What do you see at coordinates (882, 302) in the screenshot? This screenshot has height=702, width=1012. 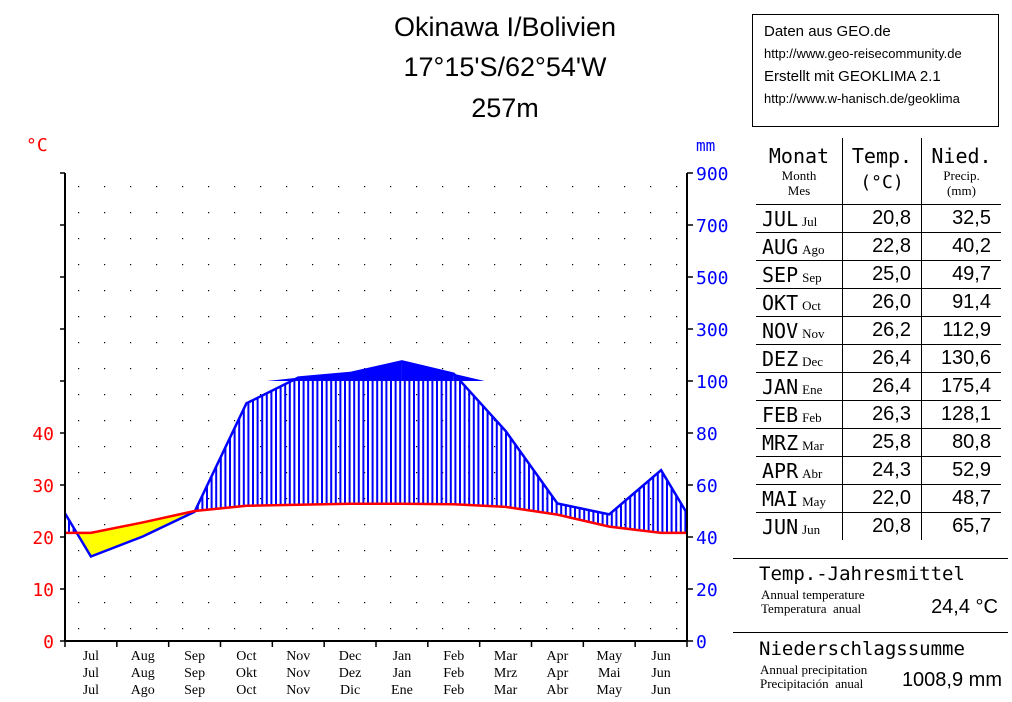 I see `temp-cell: 26,0` at bounding box center [882, 302].